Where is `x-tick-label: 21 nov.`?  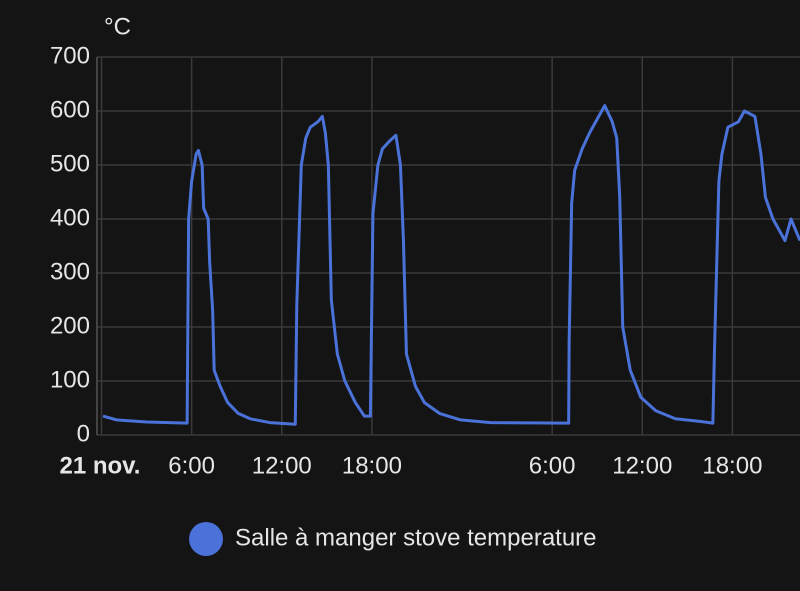
x-tick-label: 21 nov. is located at coordinates (100, 465).